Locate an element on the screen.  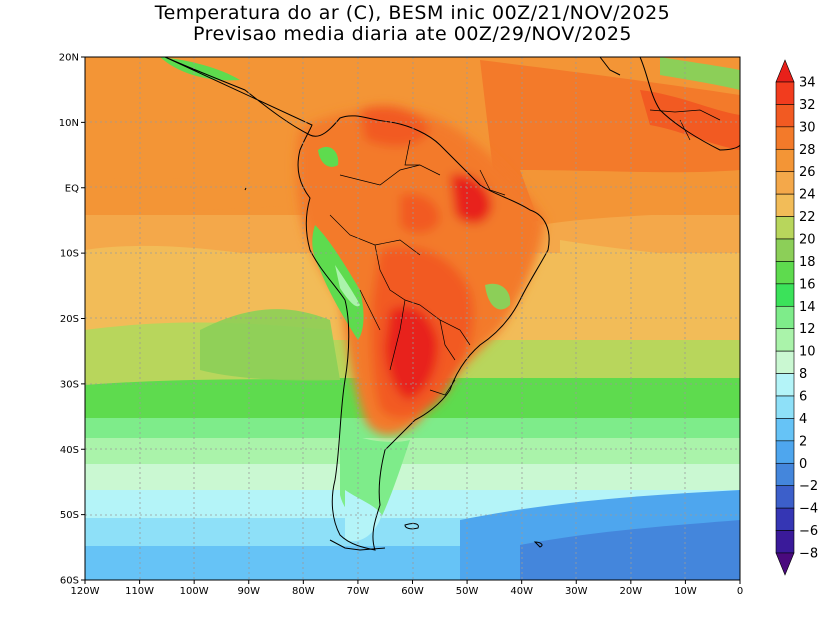
lat-label: 10N is located at coordinates (69, 123).